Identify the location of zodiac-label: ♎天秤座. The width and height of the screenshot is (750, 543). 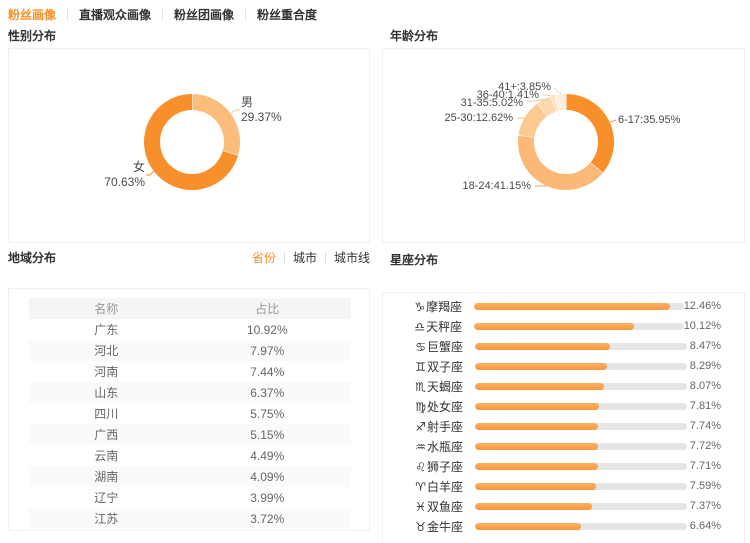
(424, 326).